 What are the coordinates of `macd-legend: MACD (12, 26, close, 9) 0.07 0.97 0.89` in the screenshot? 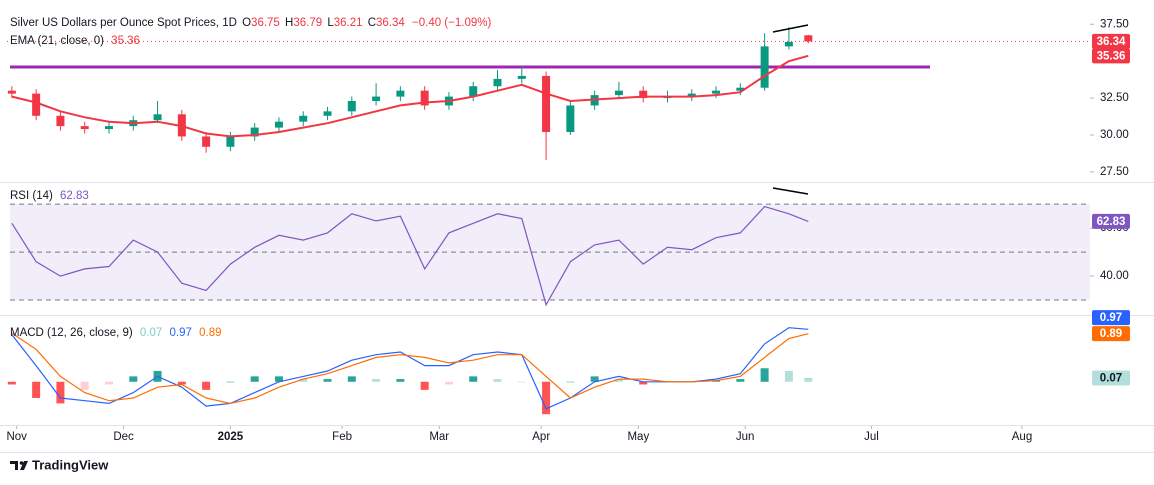 It's located at (116, 333).